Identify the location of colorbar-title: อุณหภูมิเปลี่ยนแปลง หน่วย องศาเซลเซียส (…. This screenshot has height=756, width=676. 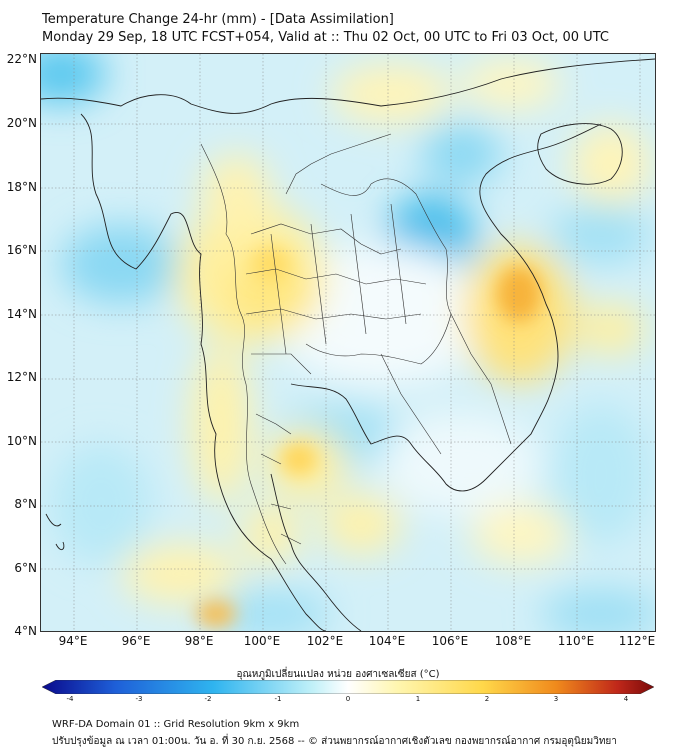
(338, 674).